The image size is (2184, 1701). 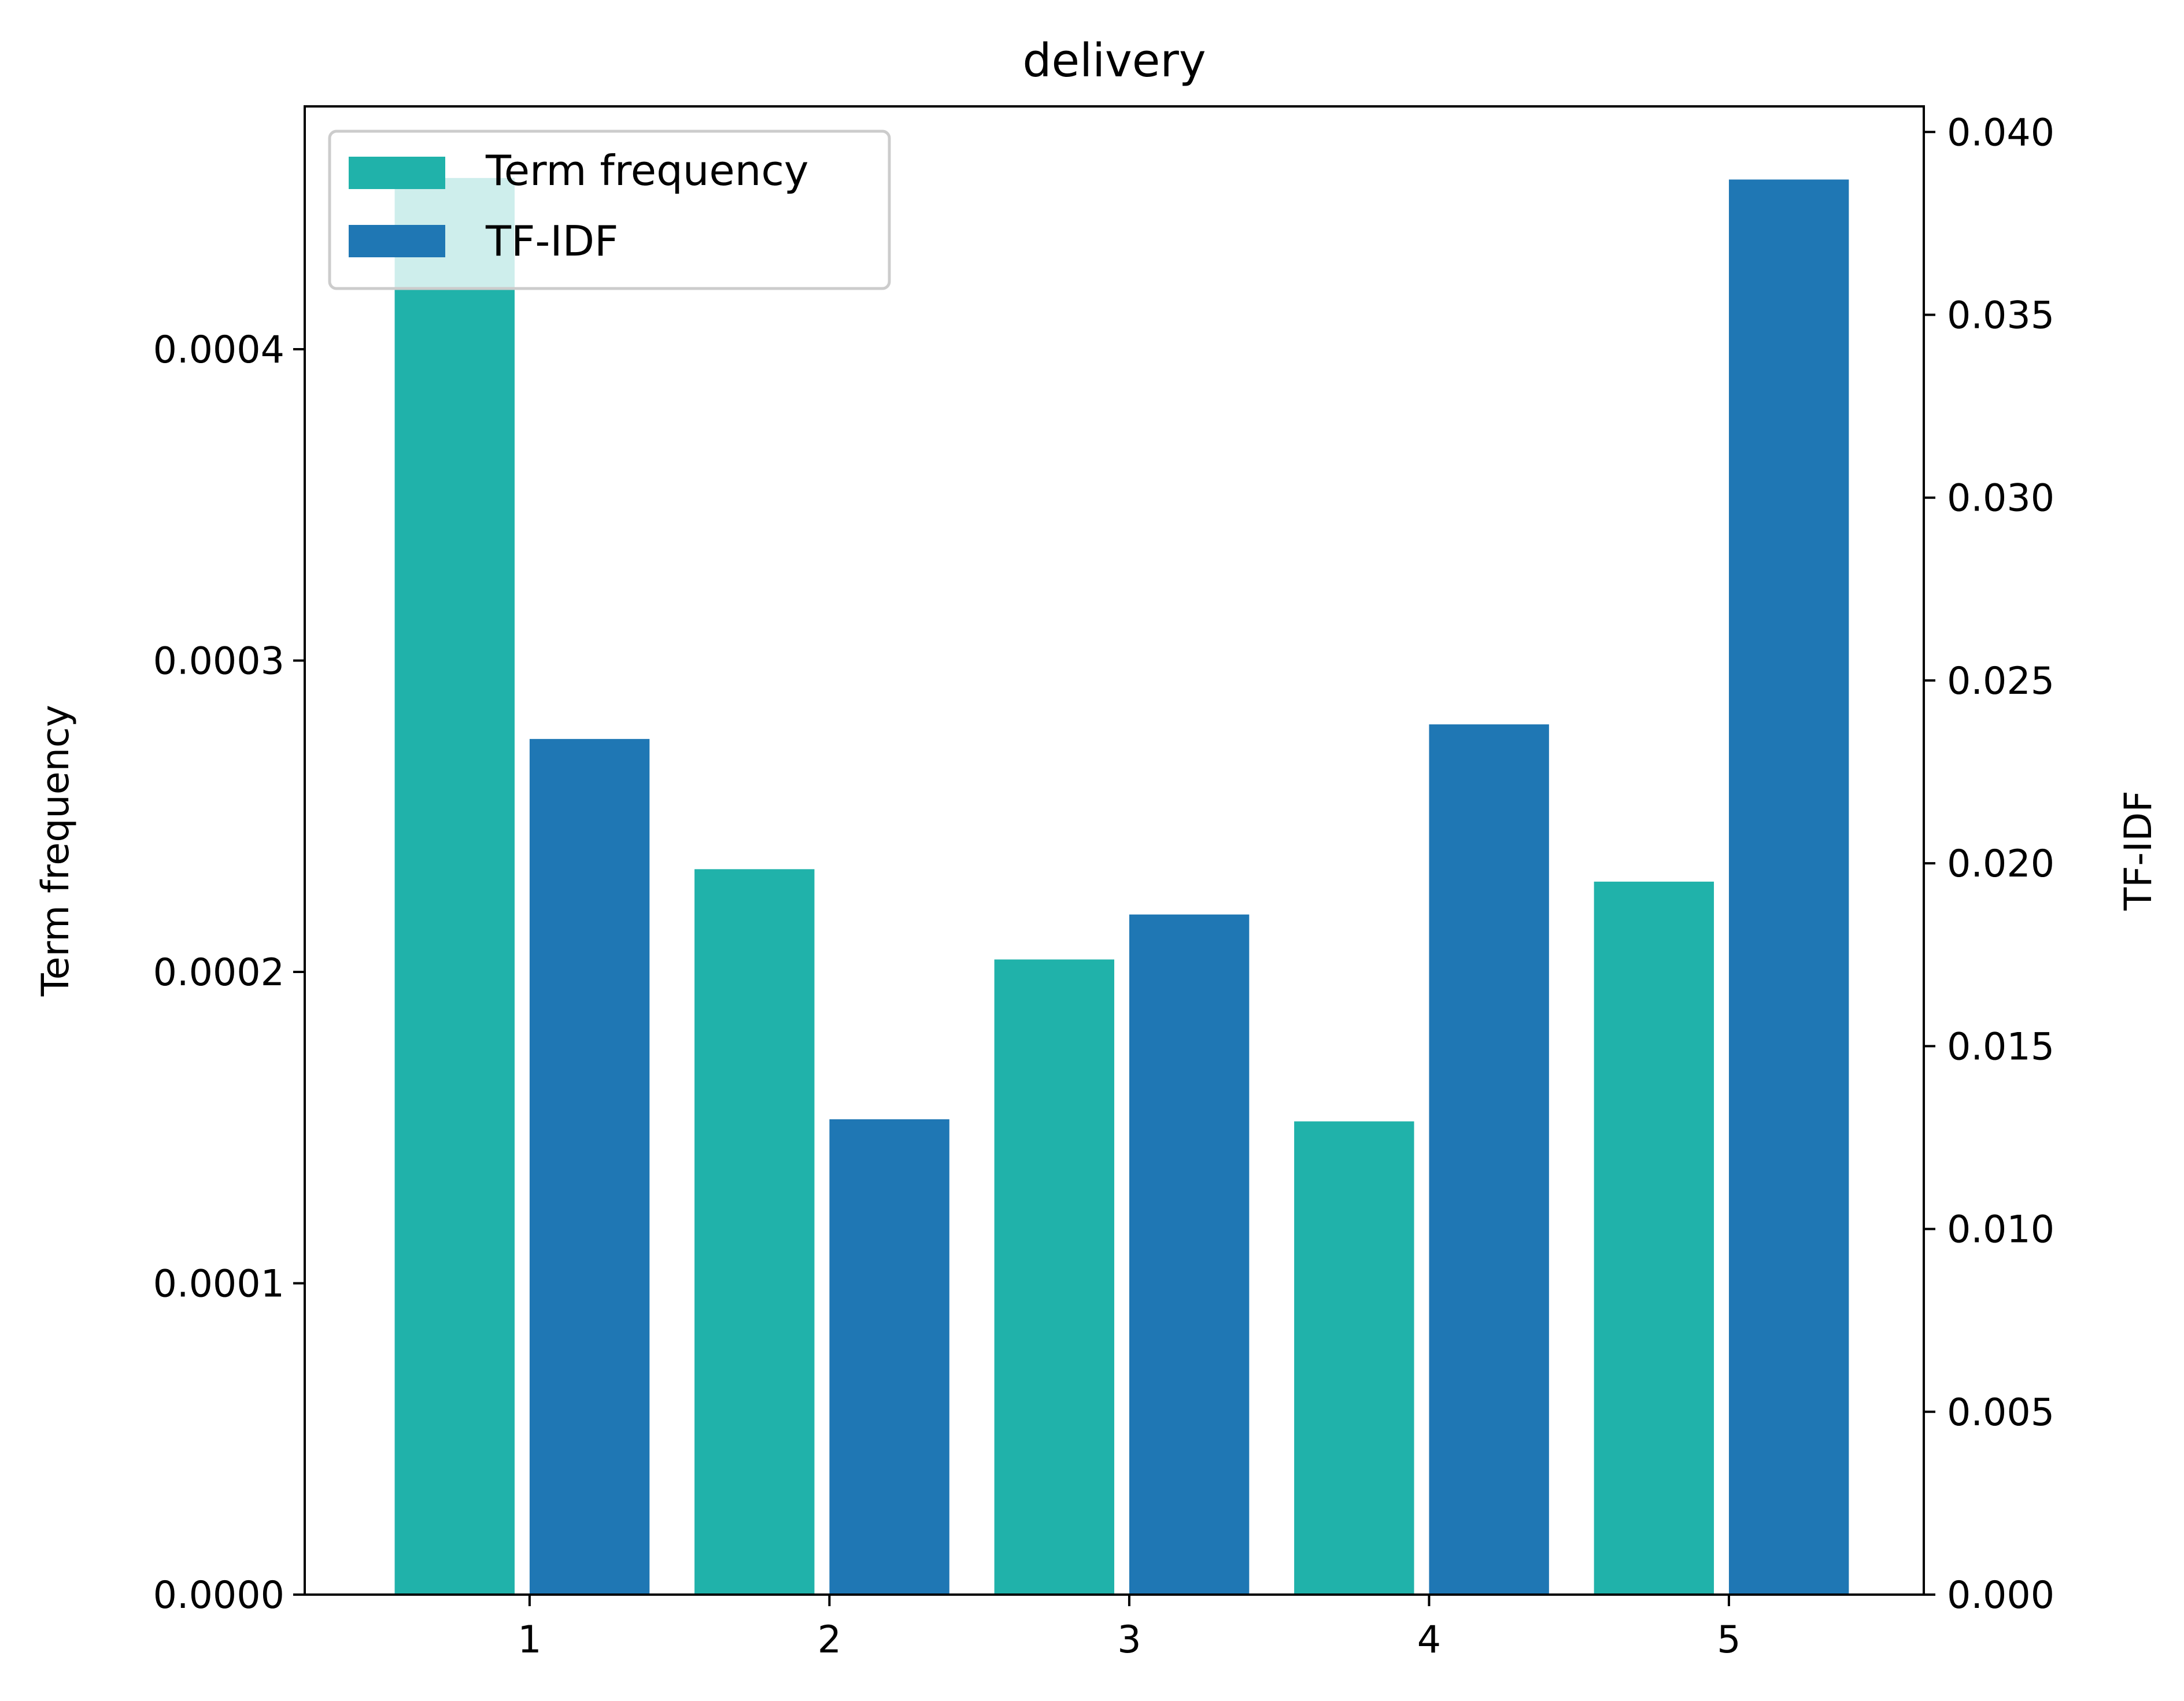 I want to click on x-tick-label-2: 2, so click(x=829, y=1640).